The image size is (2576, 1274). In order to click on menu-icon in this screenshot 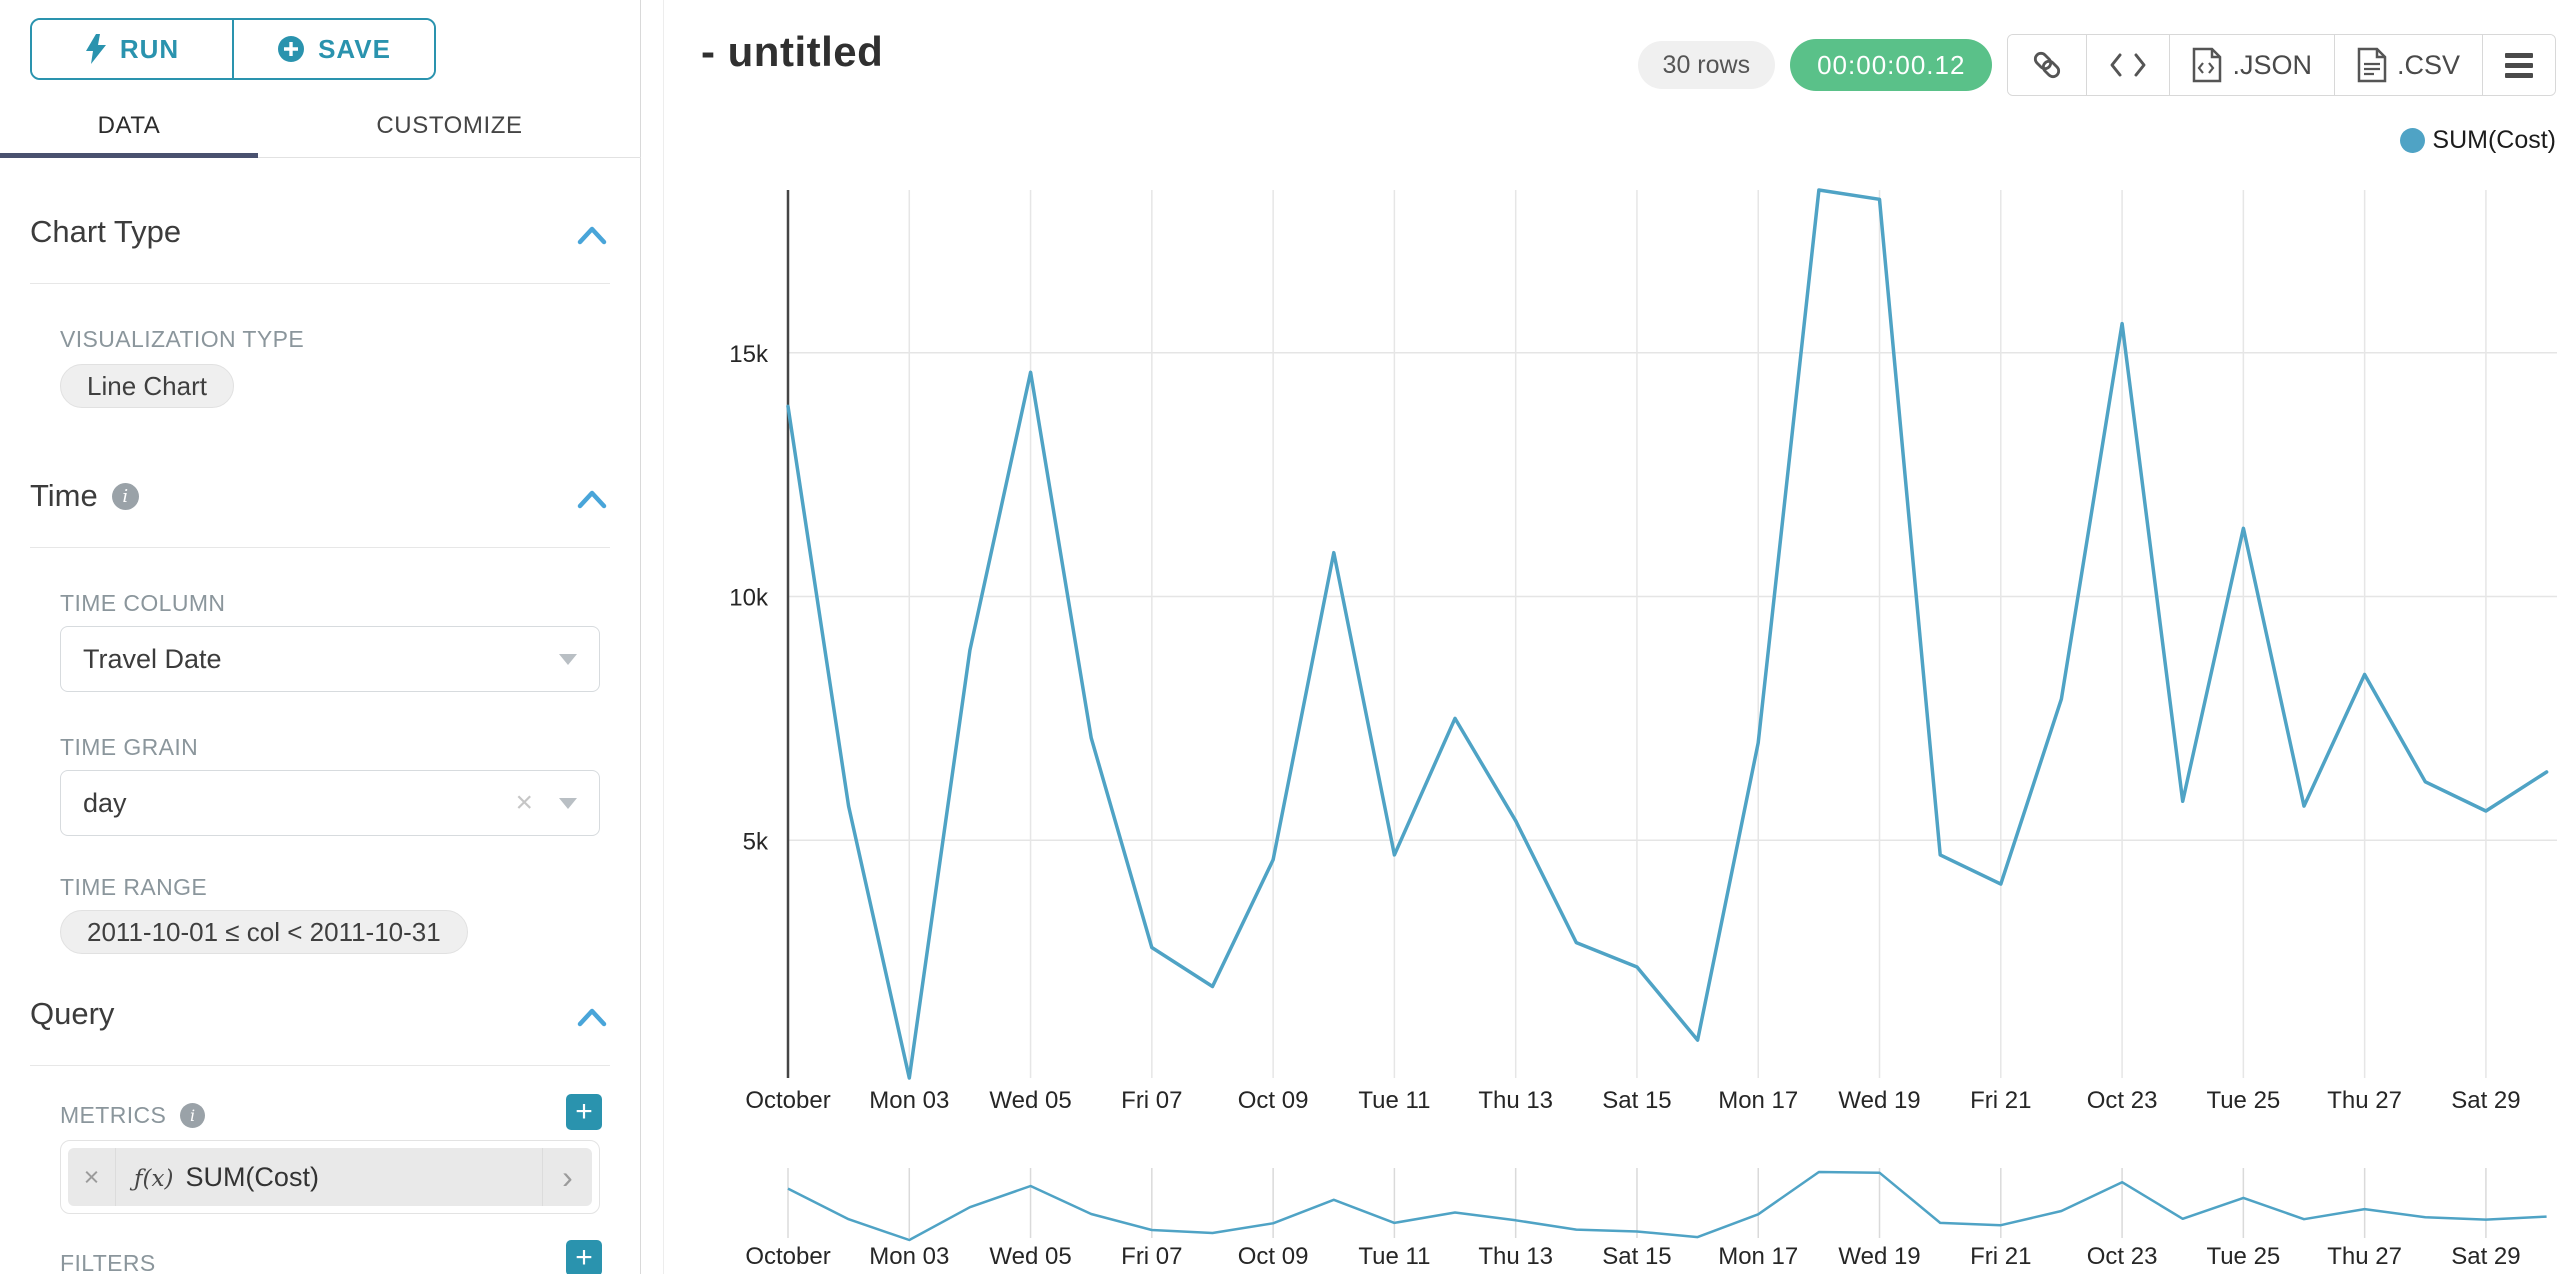, I will do `click(2519, 65)`.